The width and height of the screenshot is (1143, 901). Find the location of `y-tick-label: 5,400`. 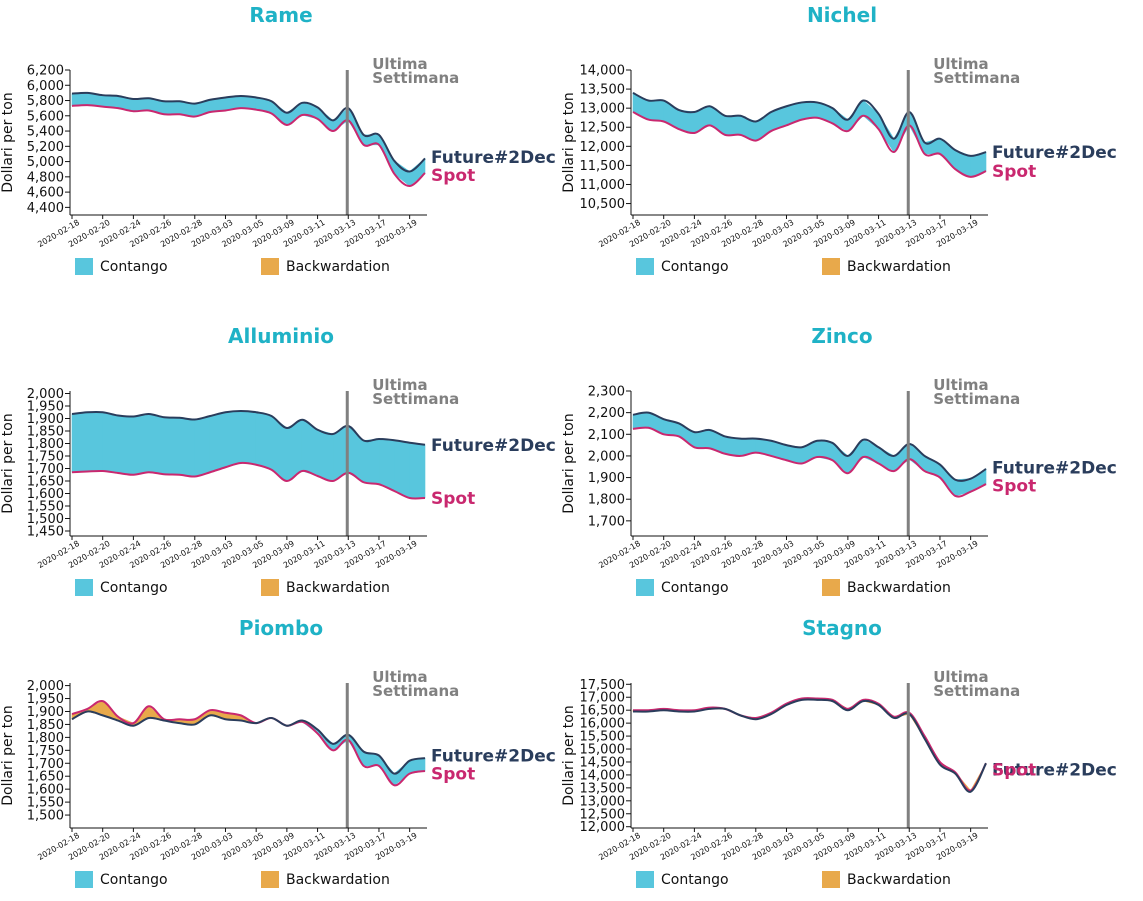

y-tick-label: 5,400 is located at coordinates (45, 132).